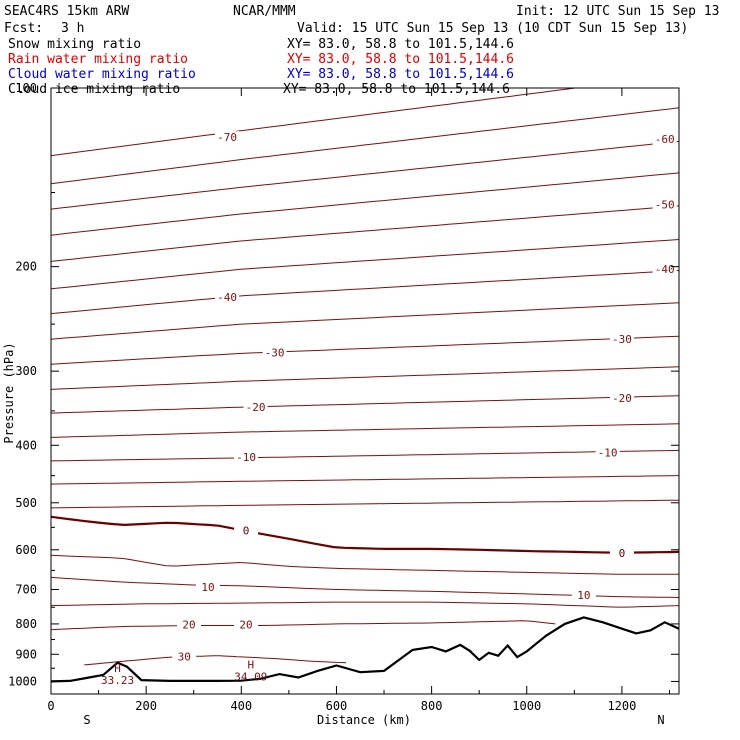 This screenshot has width=740, height=740. Describe the element at coordinates (50, 706) in the screenshot. I see `x-tick-label: 0` at that location.